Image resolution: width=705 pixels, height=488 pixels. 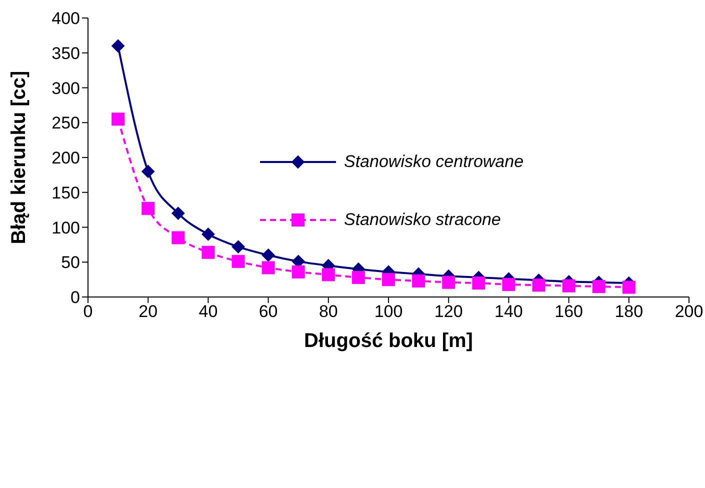 What do you see at coordinates (568, 312) in the screenshot?
I see `x-tick-label: 160` at bounding box center [568, 312].